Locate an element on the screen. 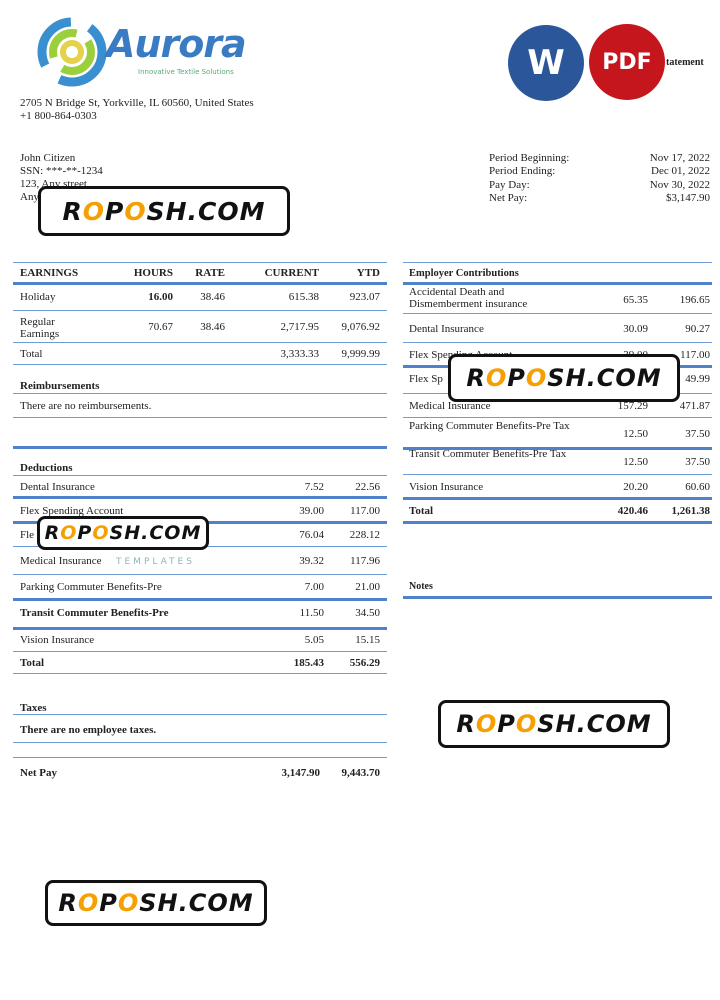  net-pay-ytd: 9,443.70 is located at coordinates (361, 773).